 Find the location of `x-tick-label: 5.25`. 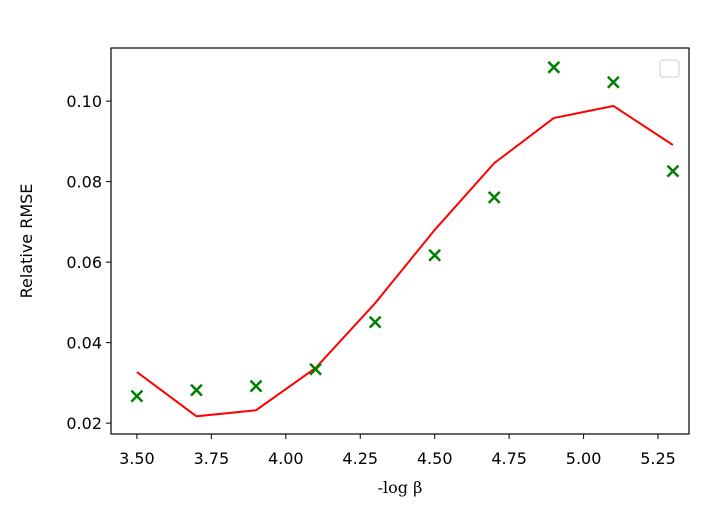

x-tick-label: 5.25 is located at coordinates (658, 458).